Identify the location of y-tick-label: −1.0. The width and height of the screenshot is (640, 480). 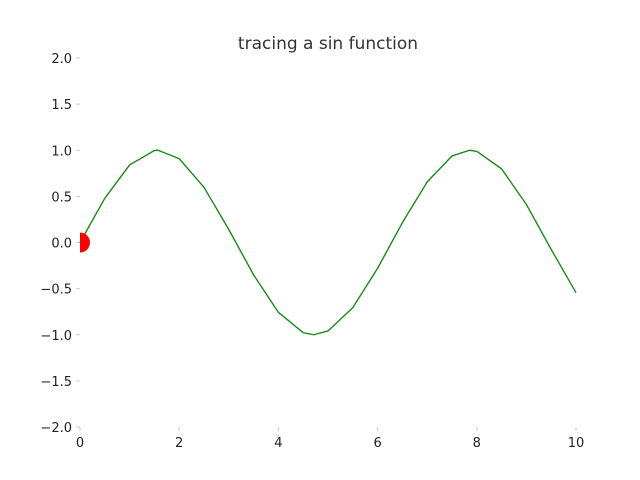
(56, 336).